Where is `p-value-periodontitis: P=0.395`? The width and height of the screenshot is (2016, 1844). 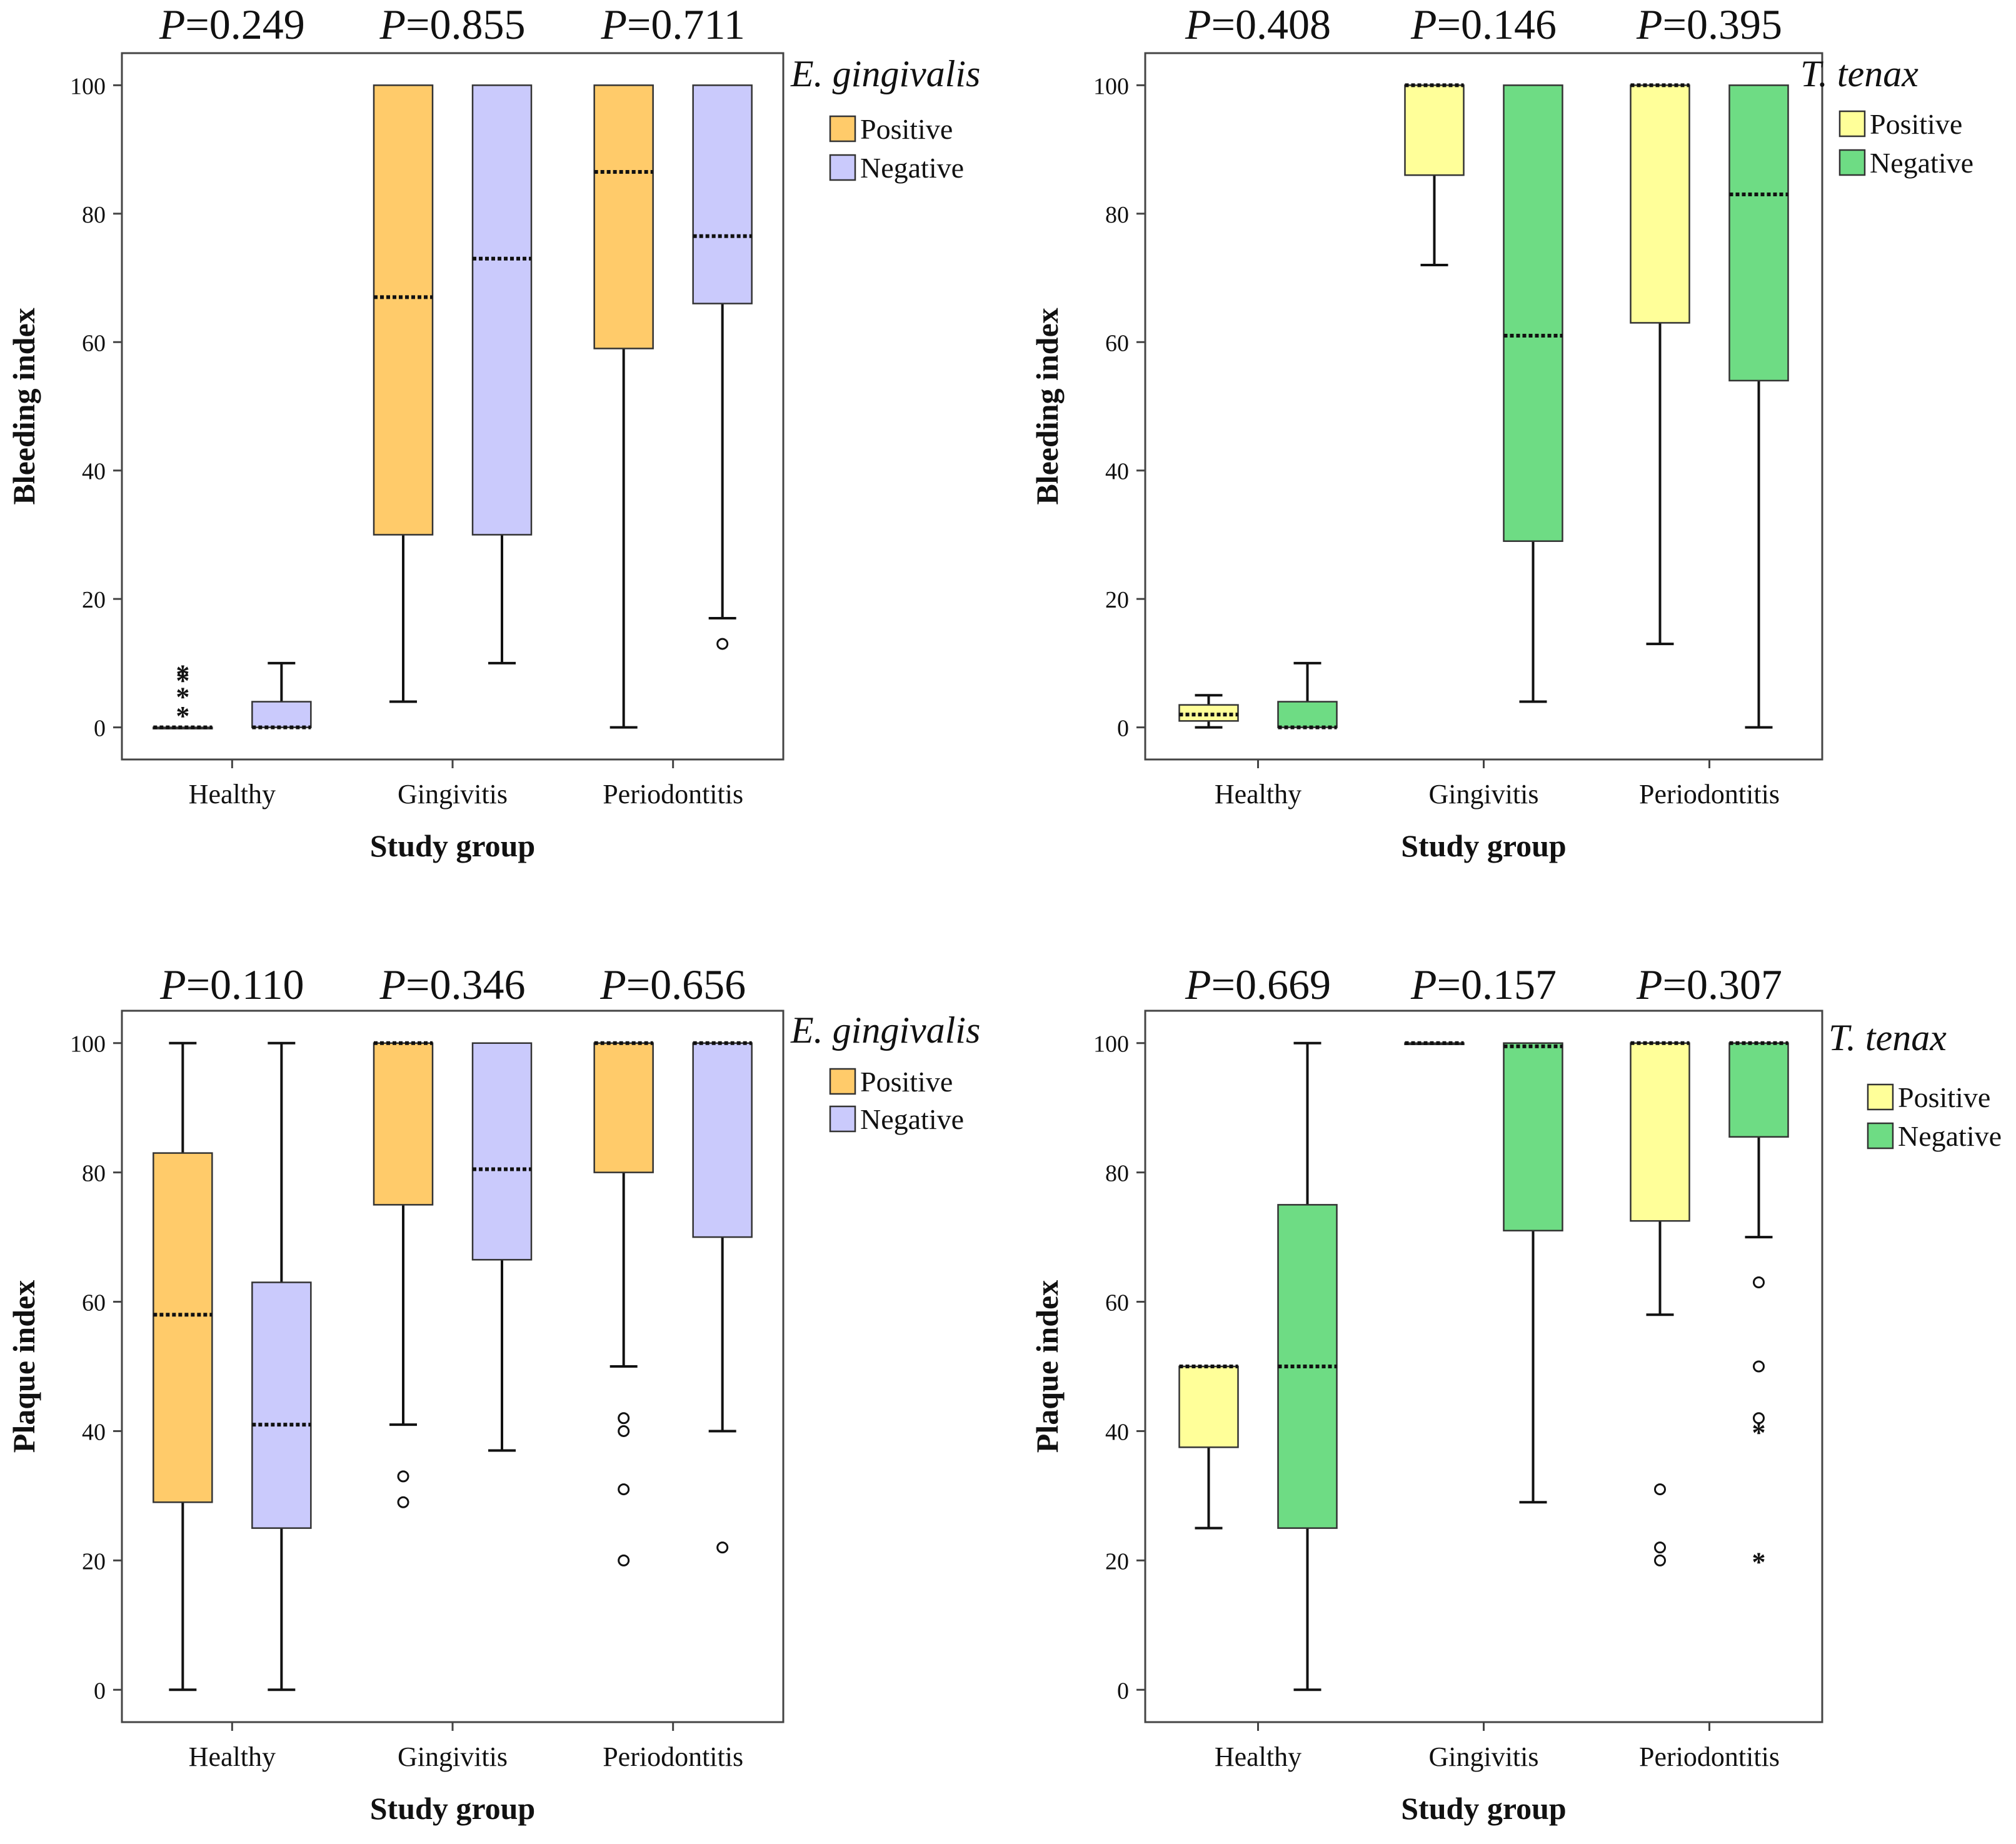
p-value-periodontitis: P=0.395 is located at coordinates (1709, 25).